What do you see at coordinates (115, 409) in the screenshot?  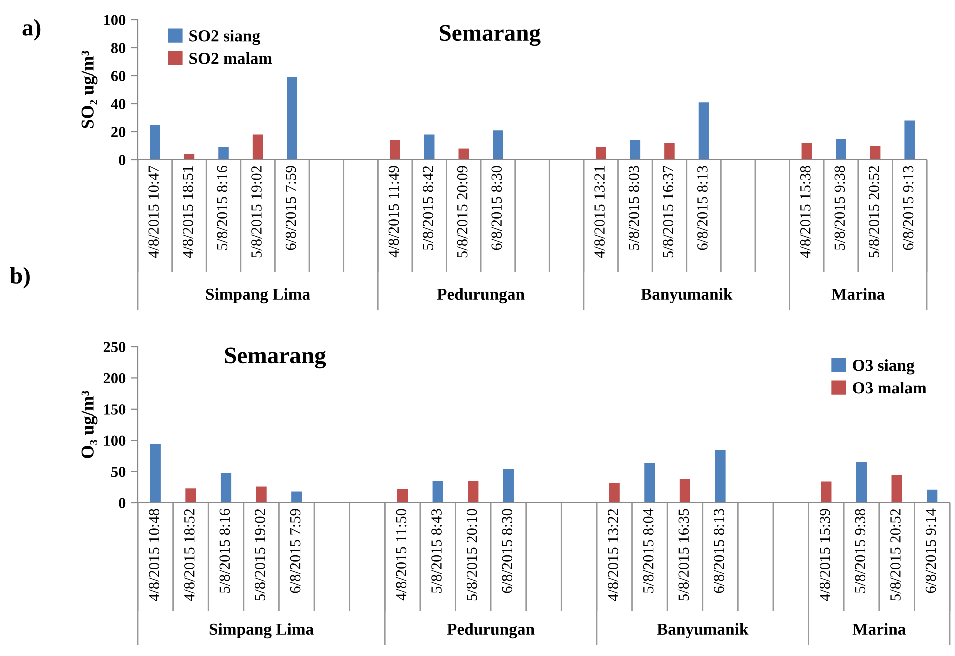 I see `y-tick-label: 150` at bounding box center [115, 409].